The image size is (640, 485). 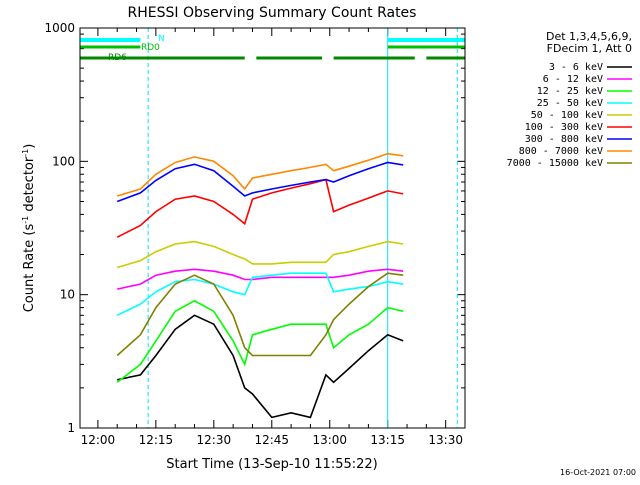 I want to click on legend-label: 12 - 25 keV, so click(x=570, y=91).